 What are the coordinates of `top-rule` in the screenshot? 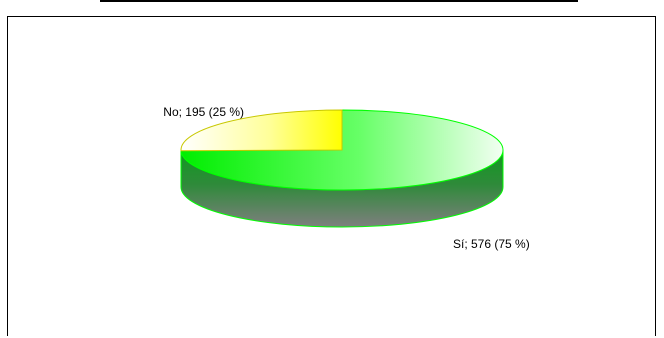 It's located at (339, 1).